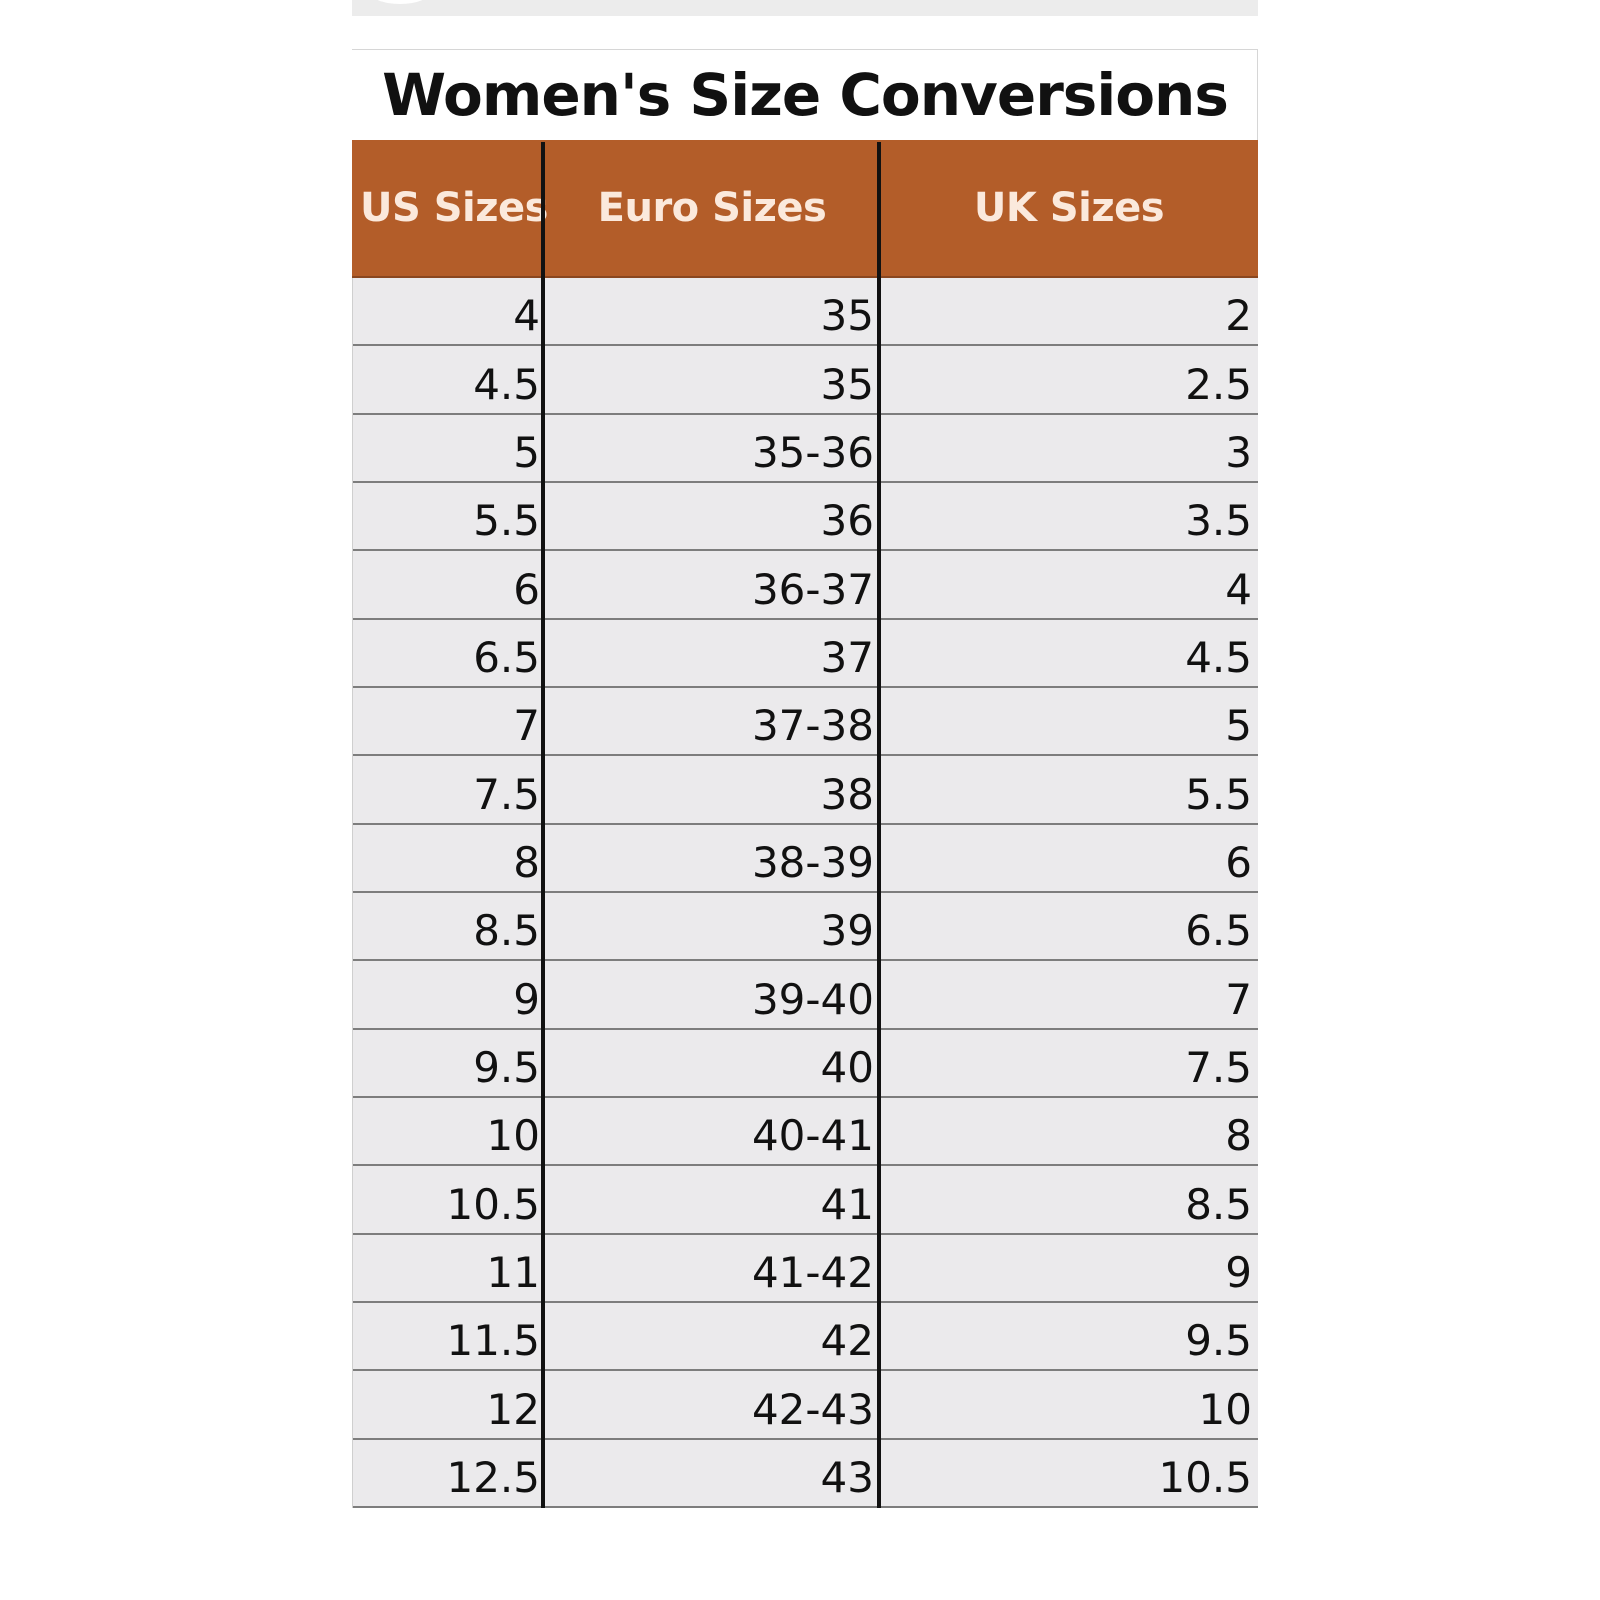  Describe the element at coordinates (506, 521) in the screenshot. I see `us-size-cell: 5.5` at that location.